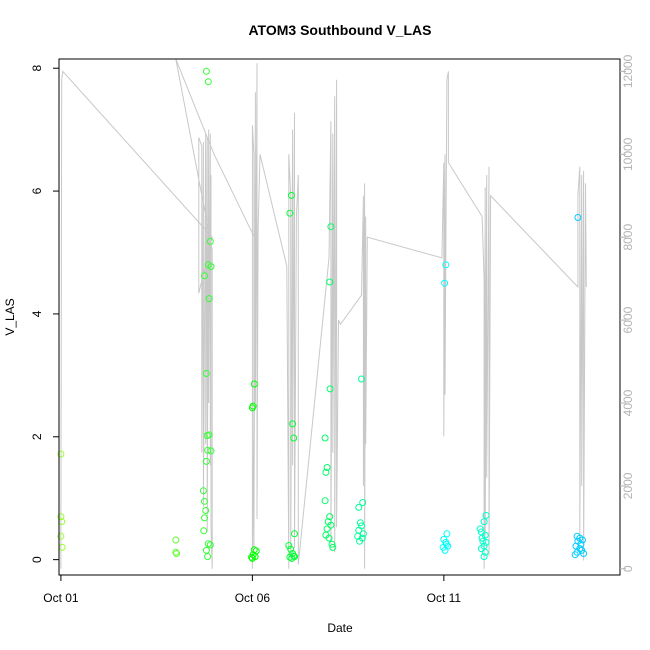 The image size is (650, 650). What do you see at coordinates (339, 30) in the screenshot?
I see `chart-title: ATOM3 Southbound V_LAS` at bounding box center [339, 30].